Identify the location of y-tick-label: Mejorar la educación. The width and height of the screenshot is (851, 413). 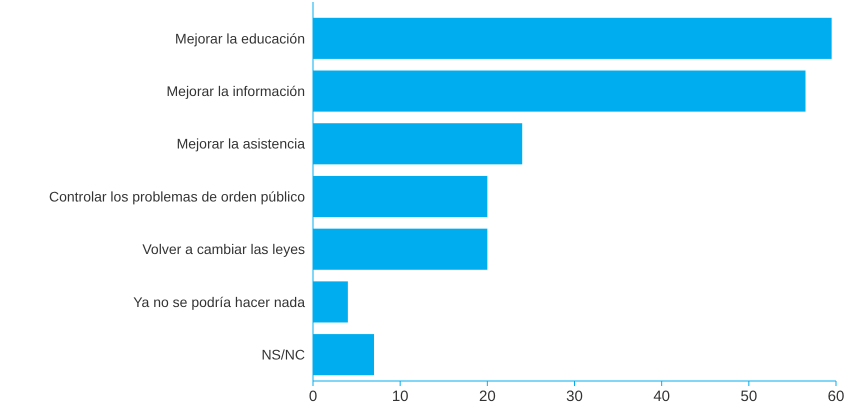
(240, 38).